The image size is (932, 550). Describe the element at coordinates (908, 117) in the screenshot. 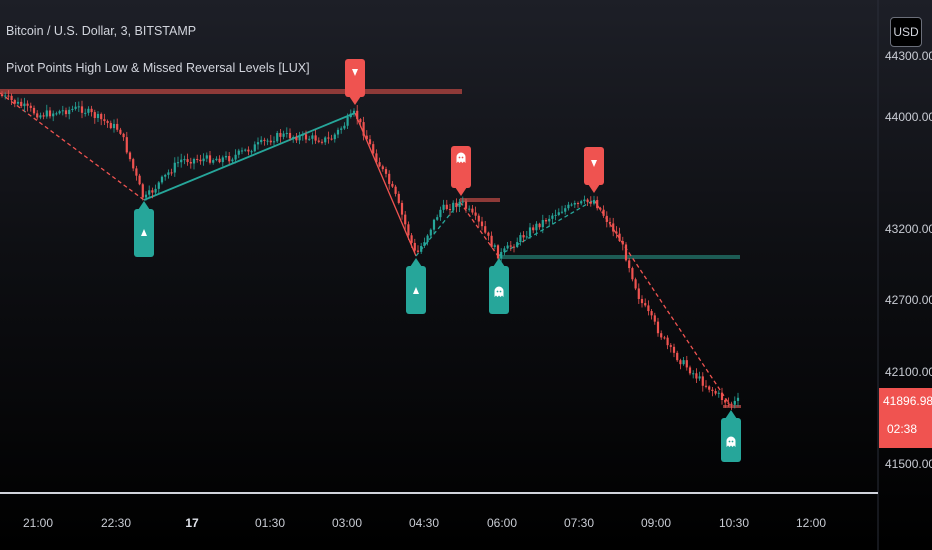

I see `price-label: 44000.00` at that location.